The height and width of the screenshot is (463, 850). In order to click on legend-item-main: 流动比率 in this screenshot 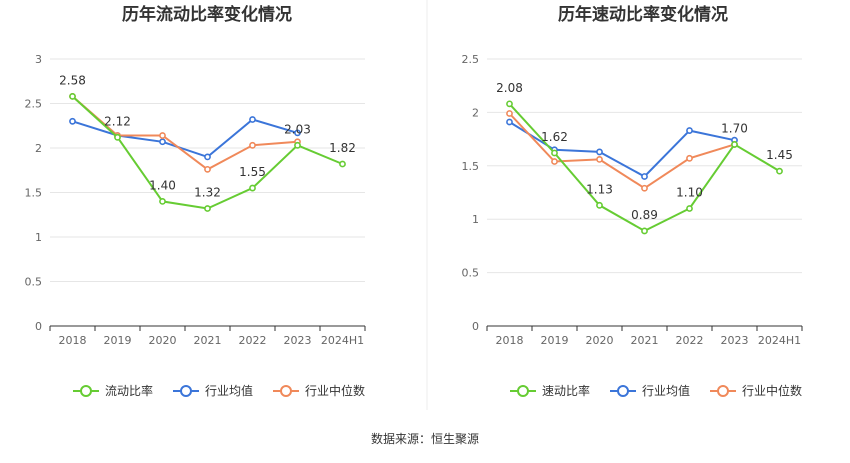, I will do `click(113, 390)`.